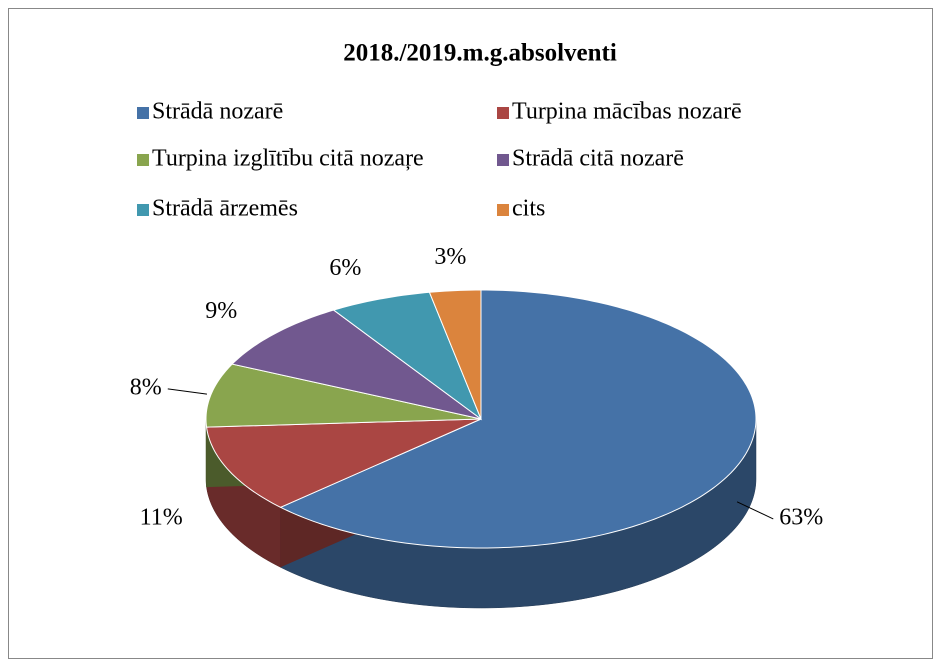 The width and height of the screenshot is (941, 667). What do you see at coordinates (801, 517) in the screenshot?
I see `data-label: 63%` at bounding box center [801, 517].